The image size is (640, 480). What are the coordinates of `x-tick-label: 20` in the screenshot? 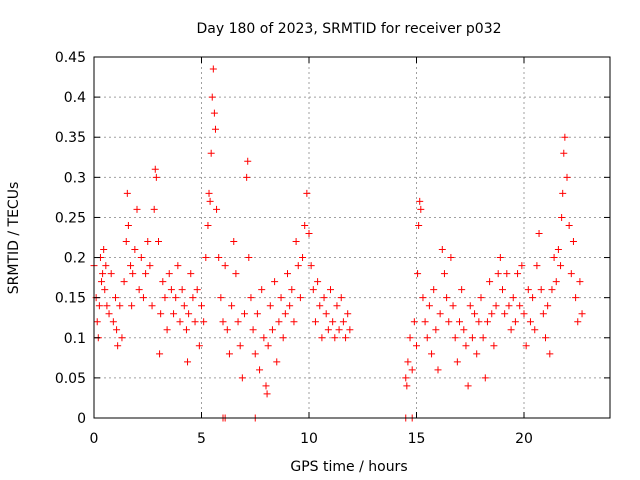 It's located at (524, 439).